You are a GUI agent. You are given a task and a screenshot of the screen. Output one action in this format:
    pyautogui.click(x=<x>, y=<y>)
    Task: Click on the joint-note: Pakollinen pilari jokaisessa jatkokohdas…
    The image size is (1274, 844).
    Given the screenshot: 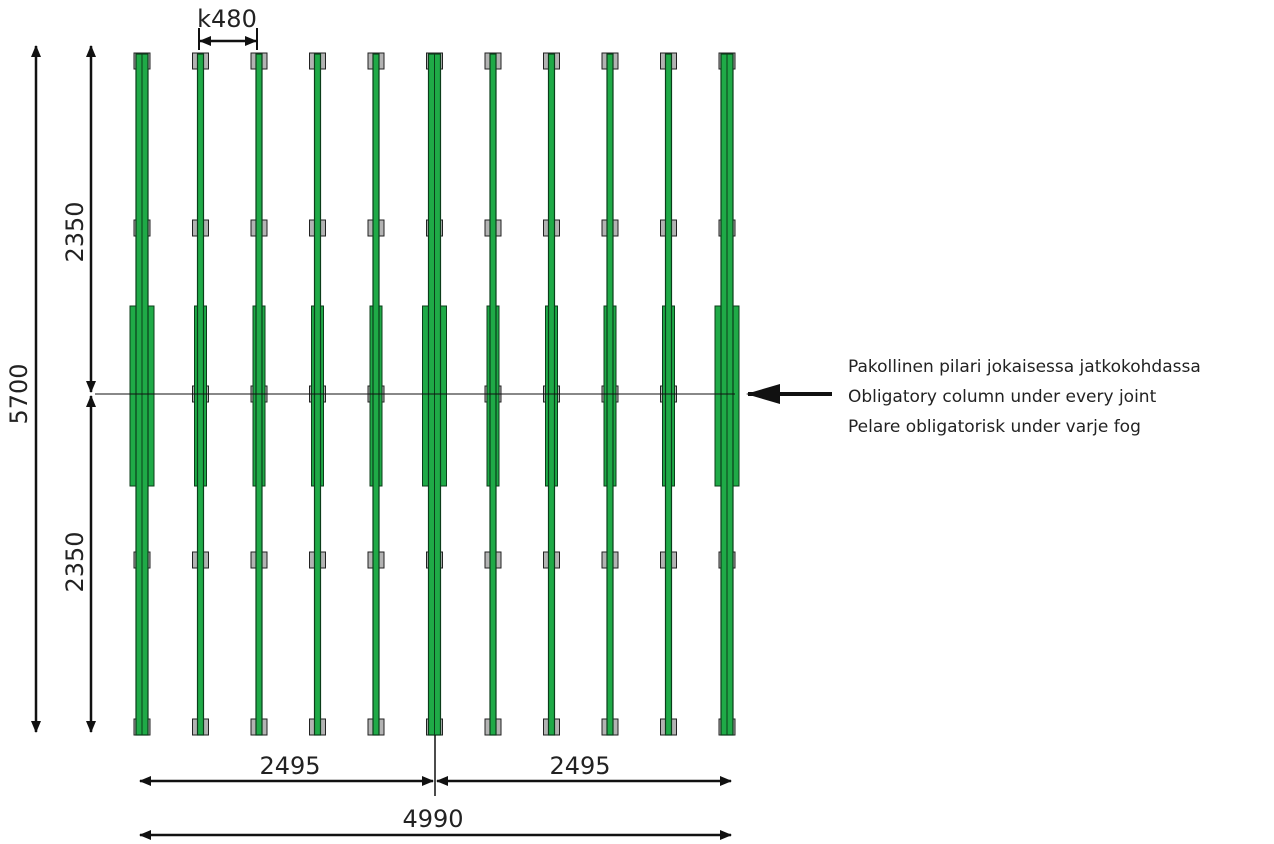 What is the action you would take?
    pyautogui.click(x=1024, y=397)
    